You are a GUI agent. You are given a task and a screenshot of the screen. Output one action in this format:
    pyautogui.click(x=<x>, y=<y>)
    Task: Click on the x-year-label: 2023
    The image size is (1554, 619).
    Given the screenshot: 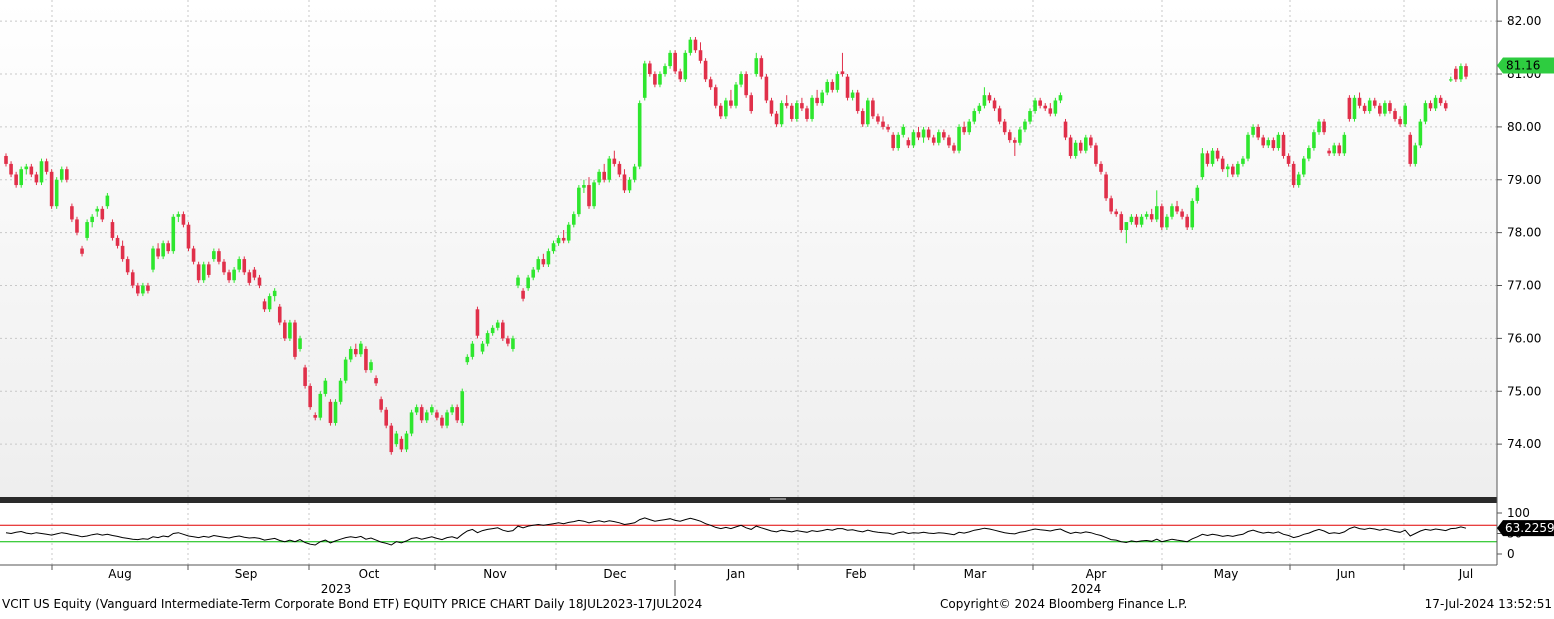 What is the action you would take?
    pyautogui.click(x=336, y=589)
    